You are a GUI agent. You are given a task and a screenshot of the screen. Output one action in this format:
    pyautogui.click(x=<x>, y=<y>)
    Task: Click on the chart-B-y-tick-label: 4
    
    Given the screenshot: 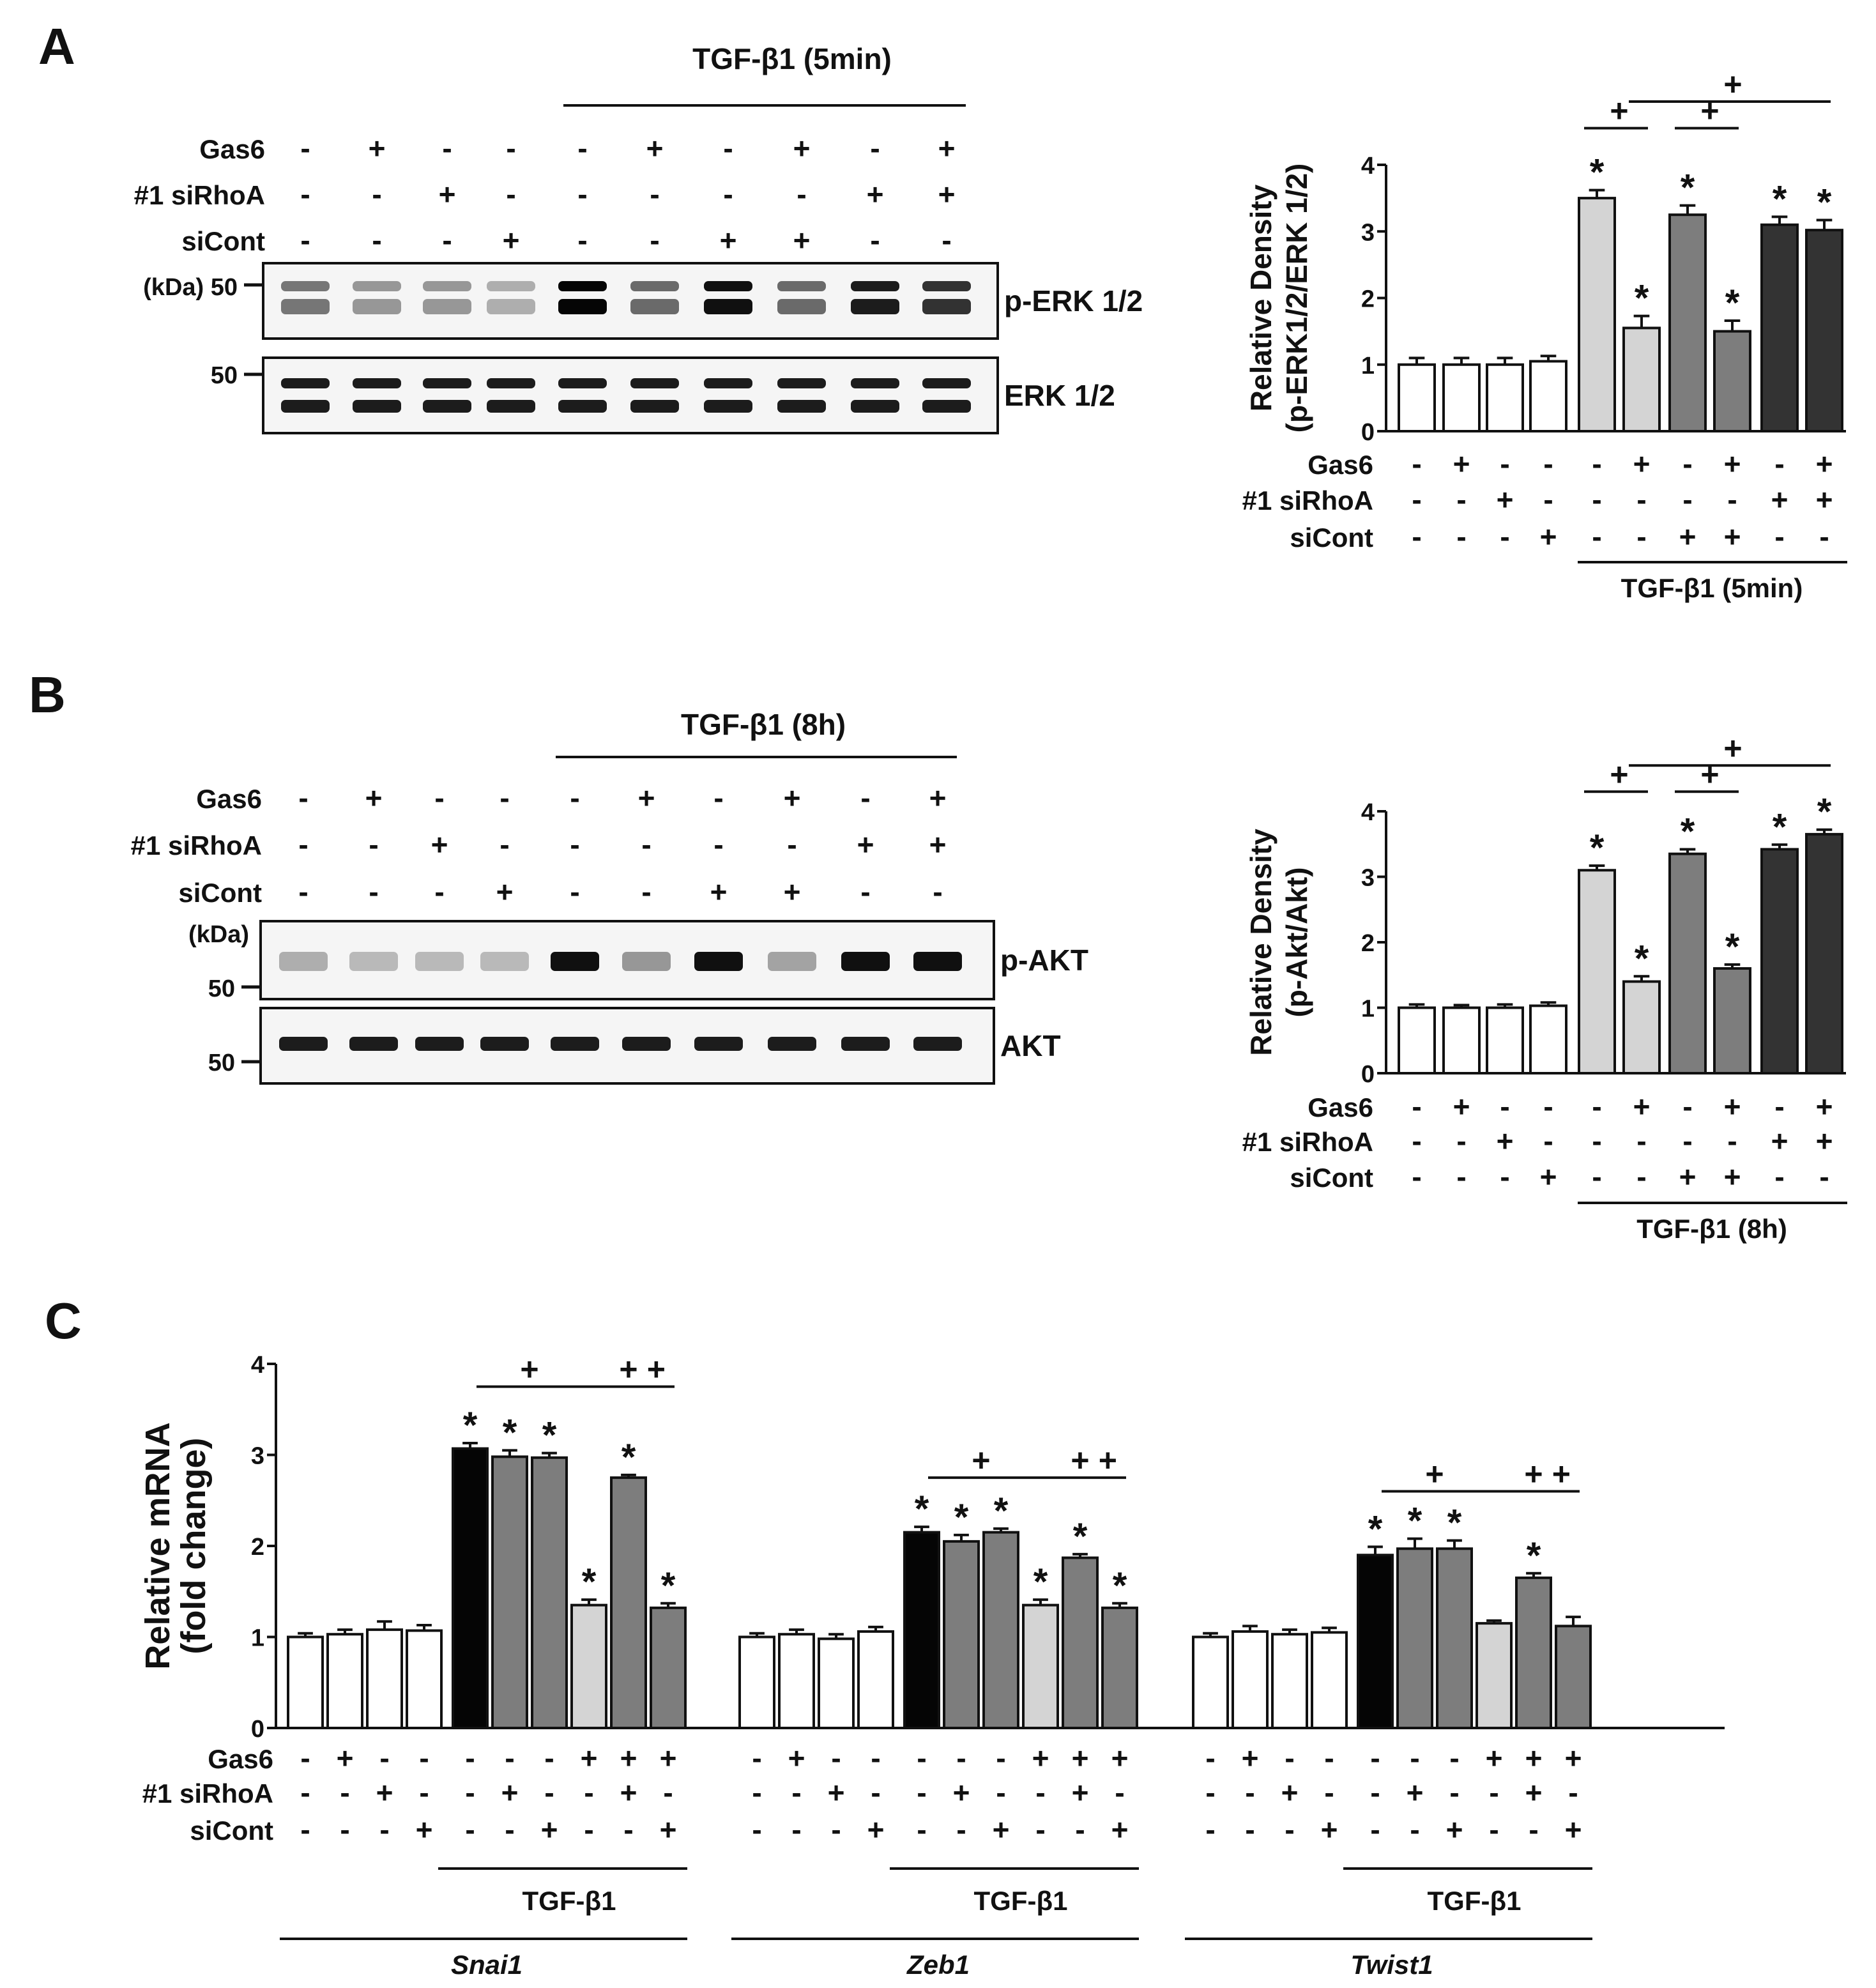 What is the action you would take?
    pyautogui.click(x=1368, y=812)
    